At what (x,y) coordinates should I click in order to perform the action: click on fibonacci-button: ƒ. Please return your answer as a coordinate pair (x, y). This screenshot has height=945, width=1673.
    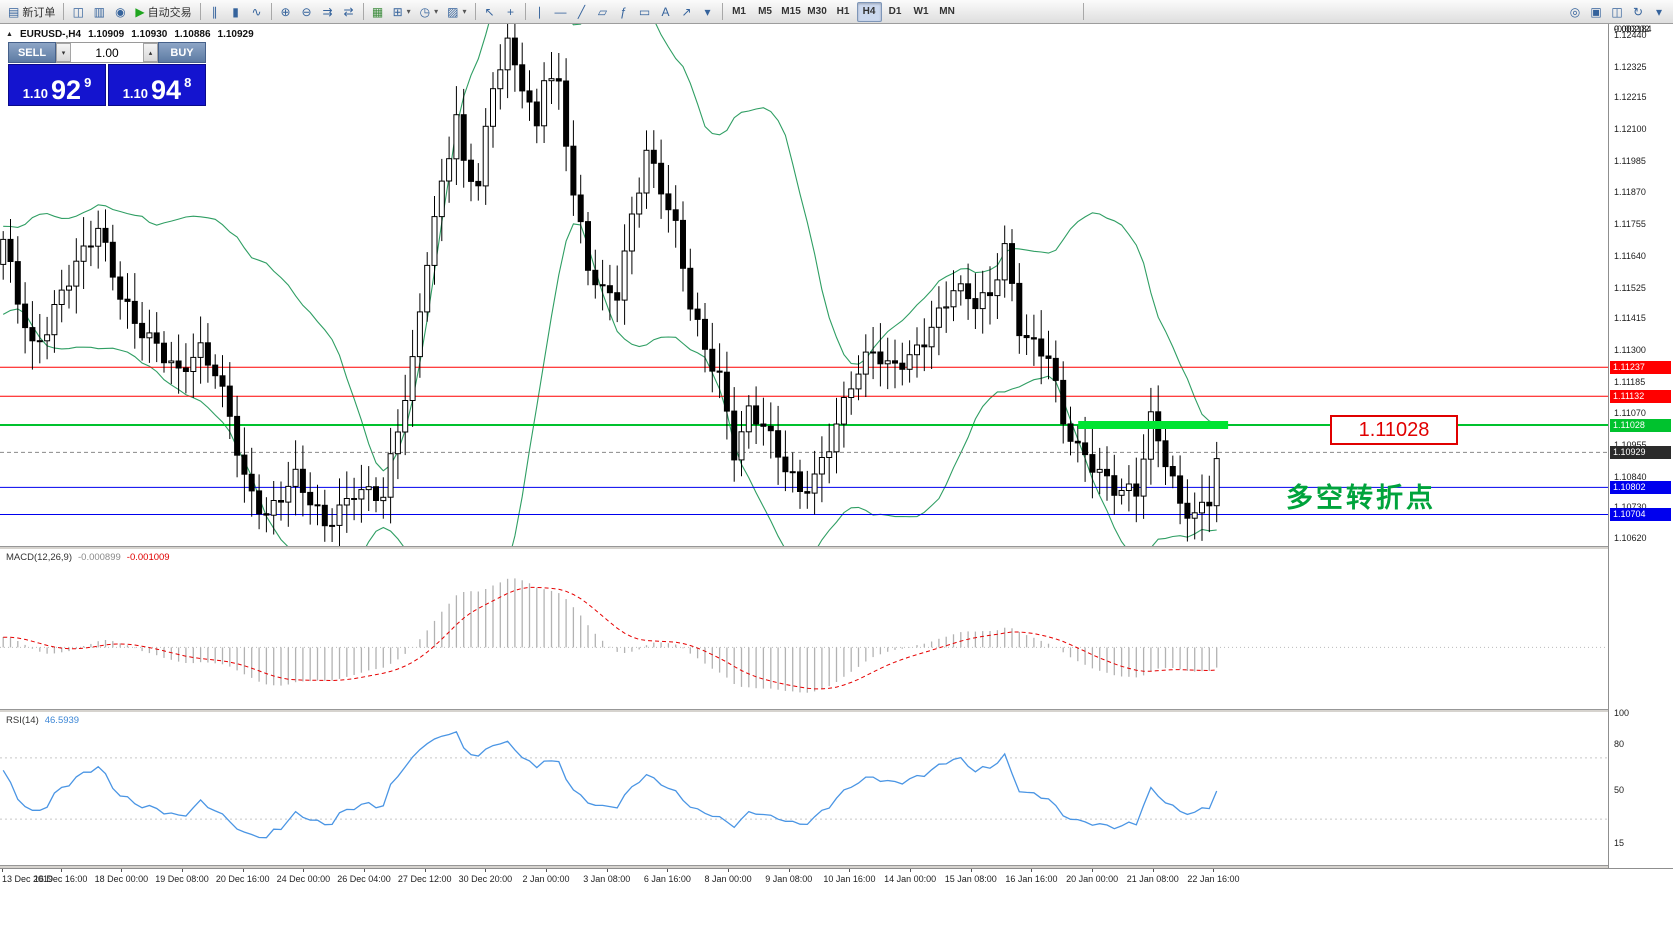
    Looking at the image, I should click on (624, 12).